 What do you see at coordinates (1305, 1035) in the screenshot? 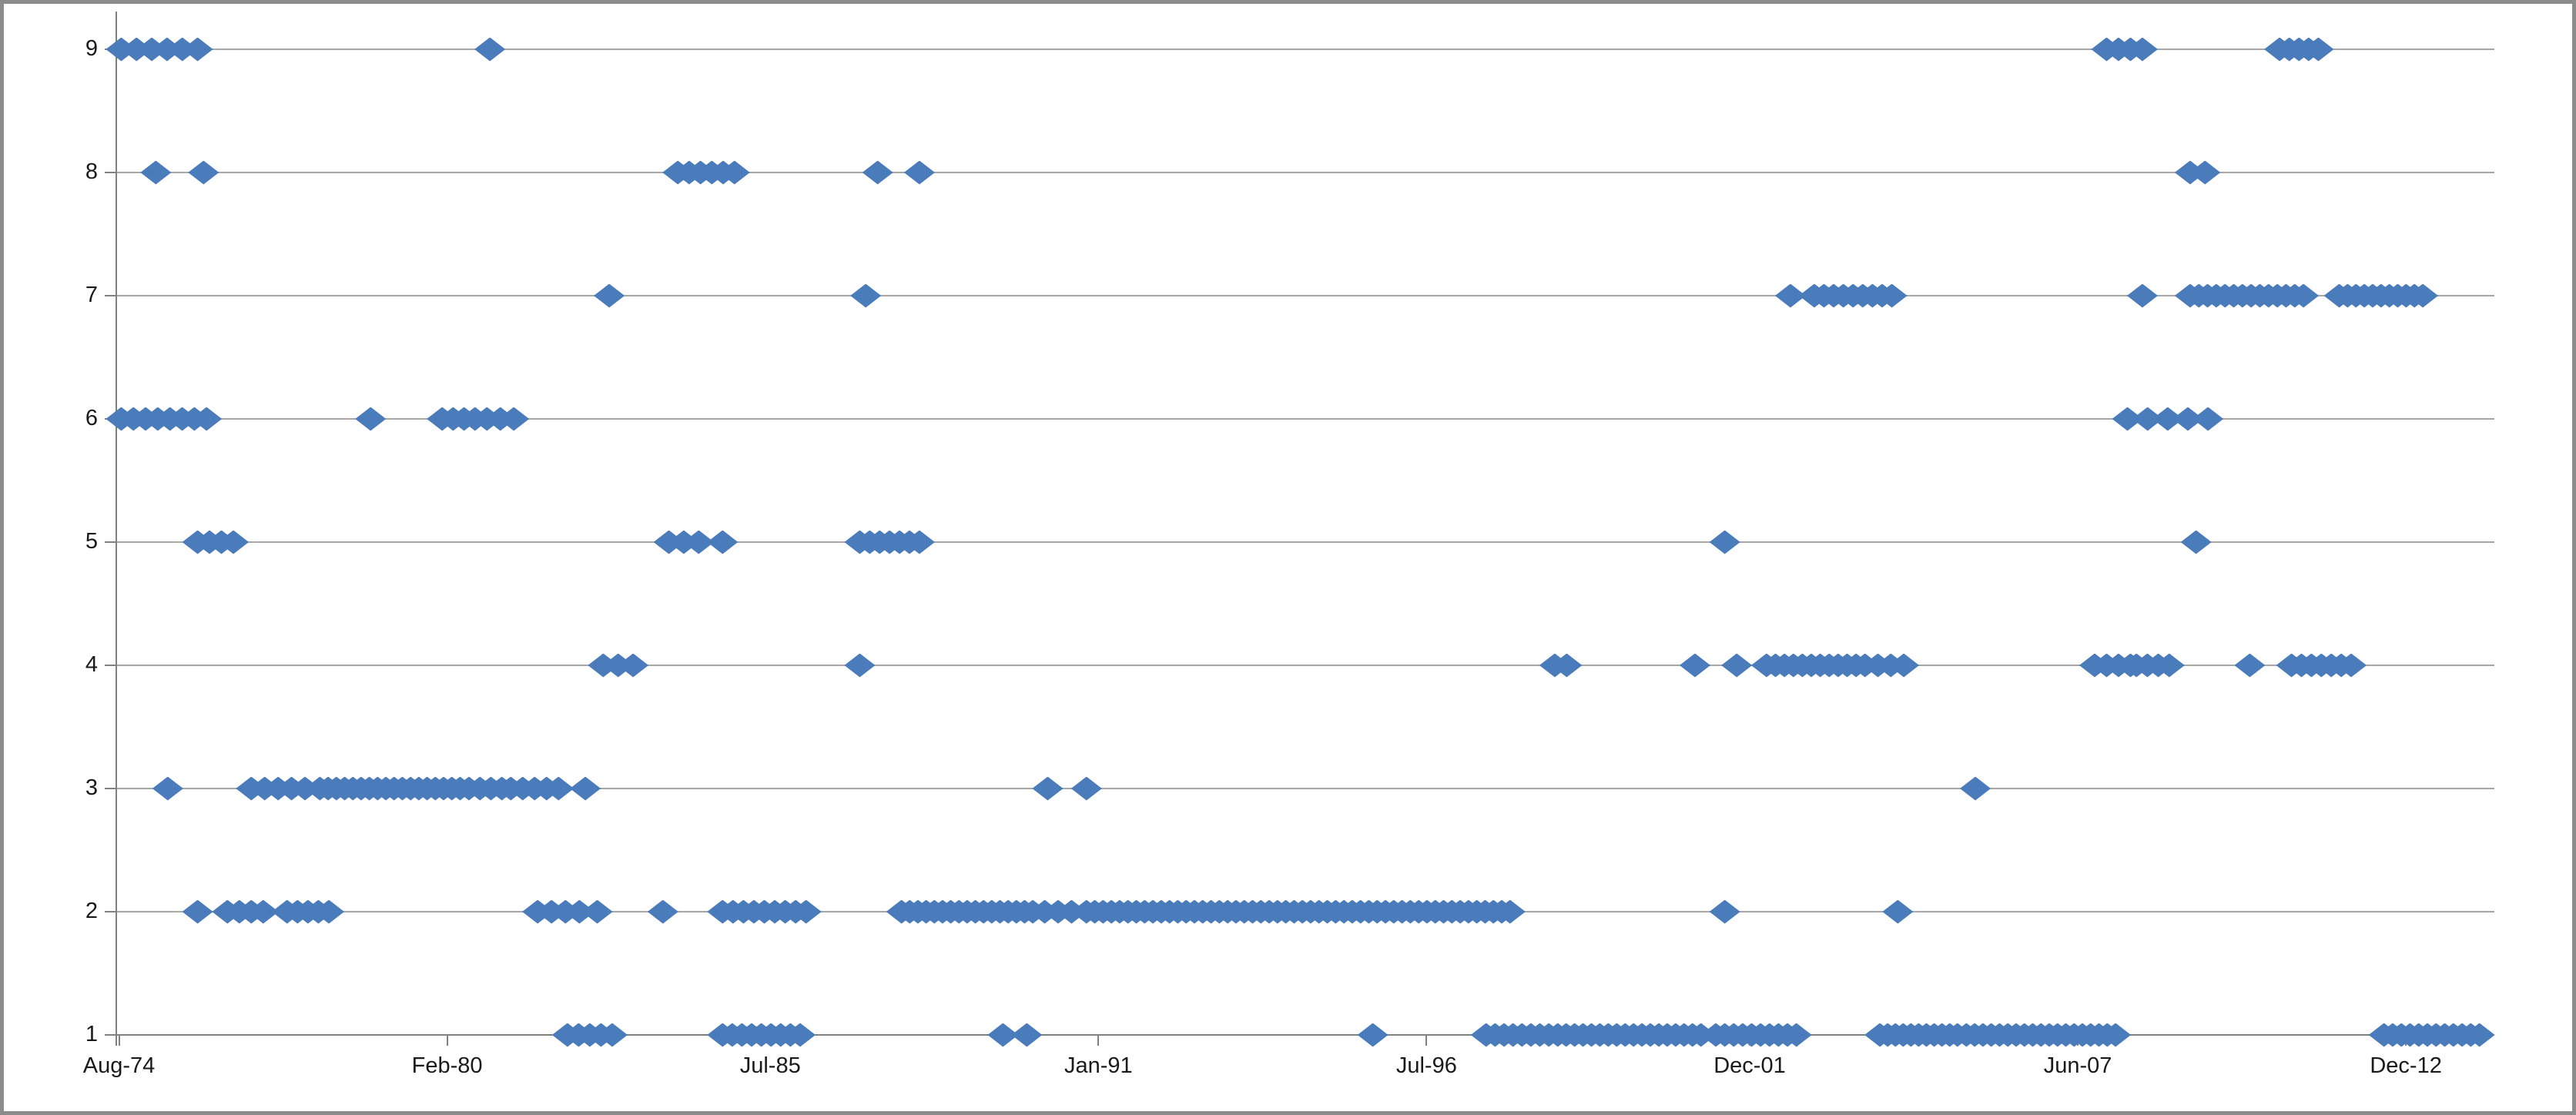
I see `x-axis-line` at bounding box center [1305, 1035].